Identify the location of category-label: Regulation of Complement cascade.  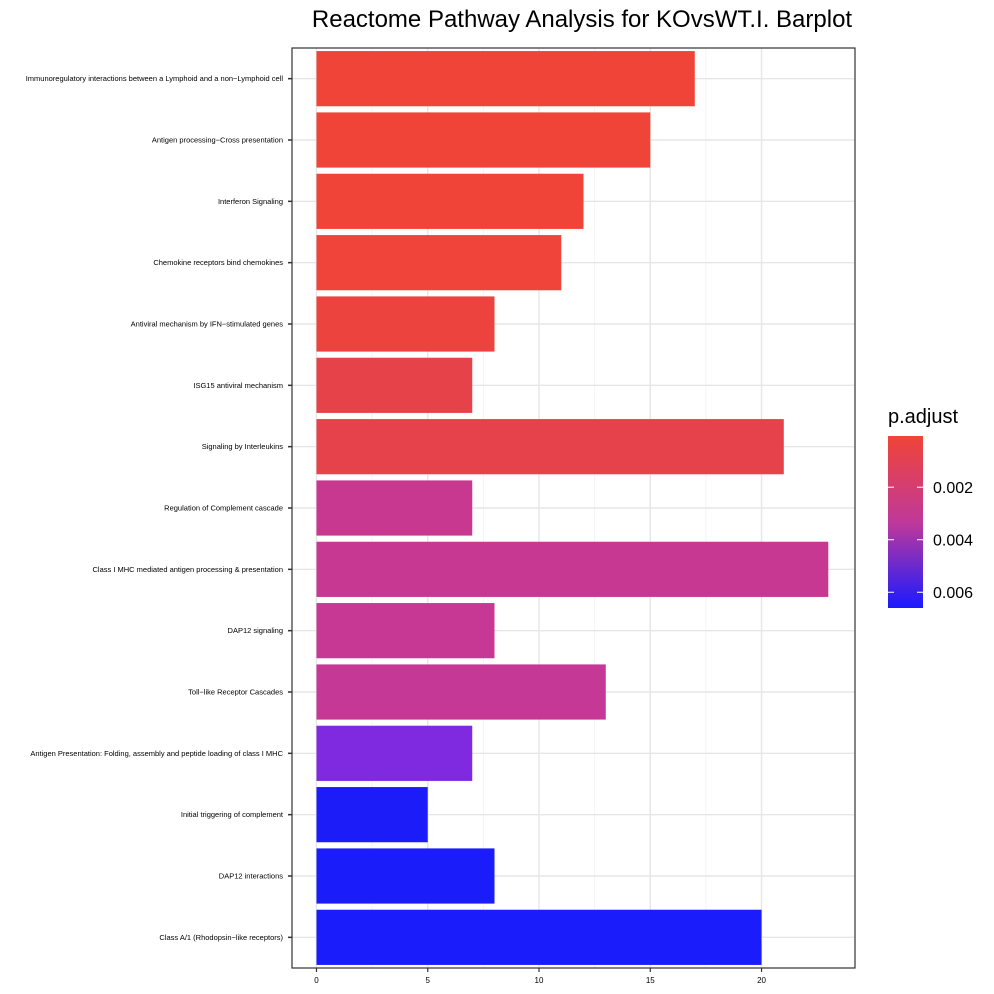
(223, 508).